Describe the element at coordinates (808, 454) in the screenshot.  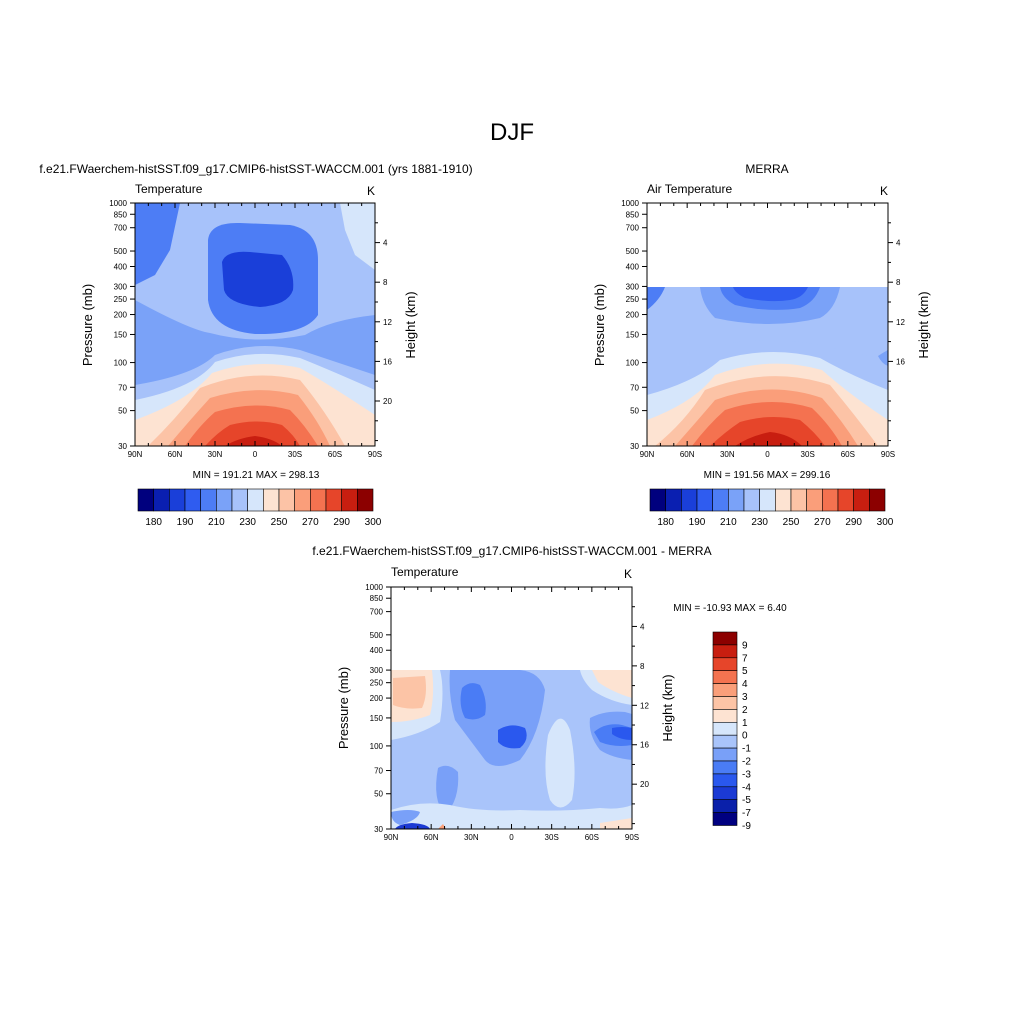
I see `obs-xtick-label: 30S` at that location.